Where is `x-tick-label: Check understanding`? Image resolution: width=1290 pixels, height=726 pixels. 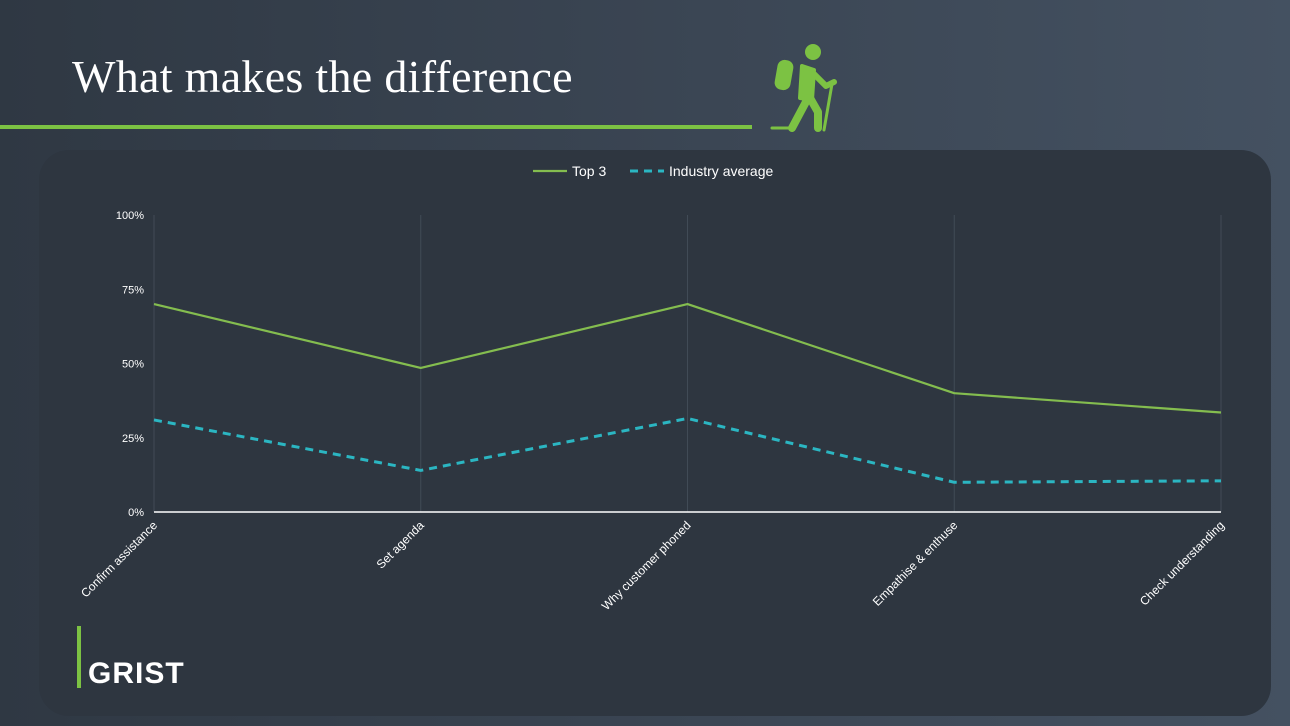 x-tick-label: Check understanding is located at coordinates (1182, 563).